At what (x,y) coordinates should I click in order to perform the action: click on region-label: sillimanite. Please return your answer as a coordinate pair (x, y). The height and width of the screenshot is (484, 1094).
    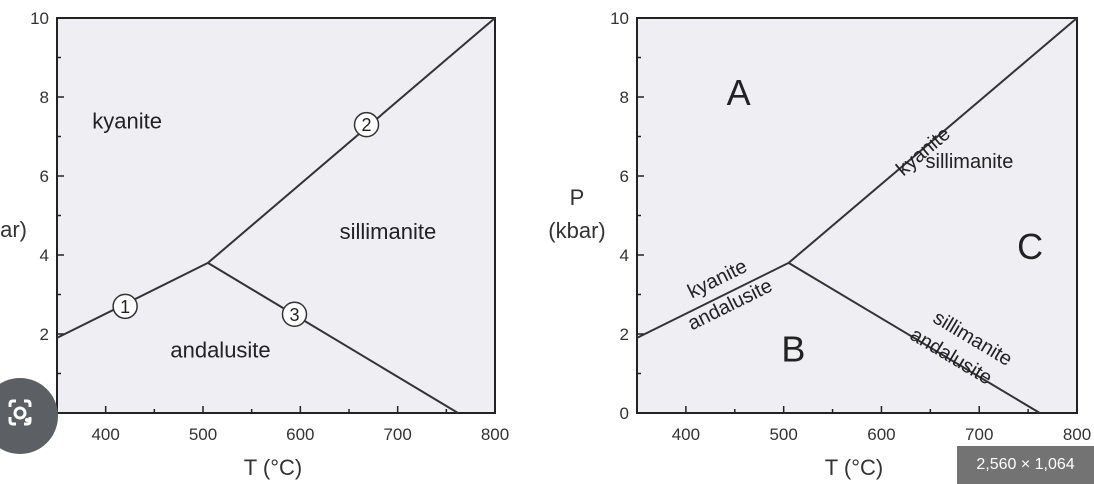
    Looking at the image, I should click on (388, 231).